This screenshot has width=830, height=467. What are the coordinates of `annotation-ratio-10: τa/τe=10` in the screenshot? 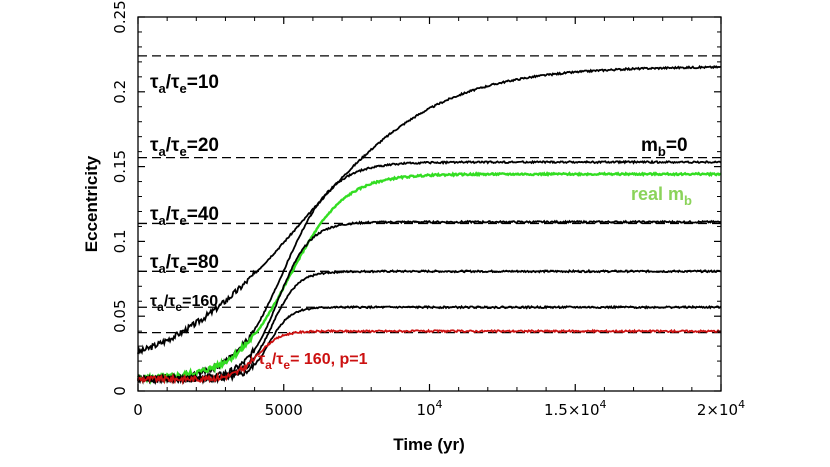 It's located at (184, 84).